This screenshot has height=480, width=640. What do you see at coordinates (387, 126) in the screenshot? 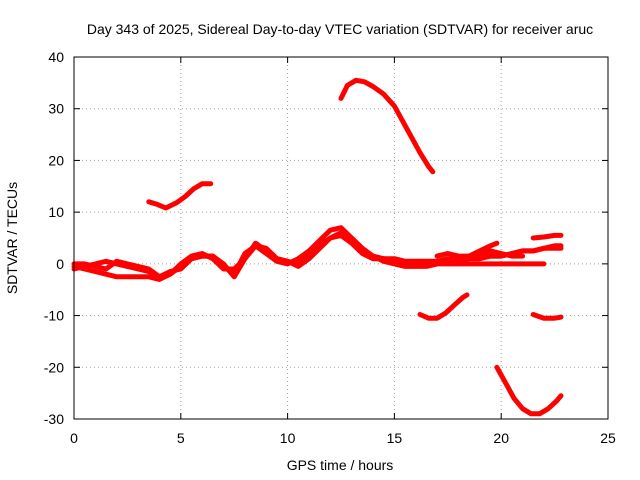
I see `series-arc-high` at bounding box center [387, 126].